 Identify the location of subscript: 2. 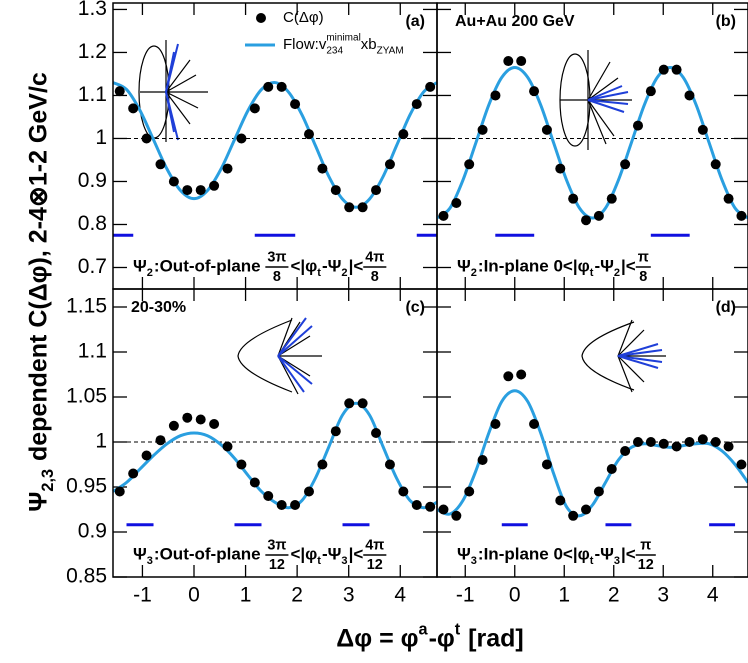
(150, 273).